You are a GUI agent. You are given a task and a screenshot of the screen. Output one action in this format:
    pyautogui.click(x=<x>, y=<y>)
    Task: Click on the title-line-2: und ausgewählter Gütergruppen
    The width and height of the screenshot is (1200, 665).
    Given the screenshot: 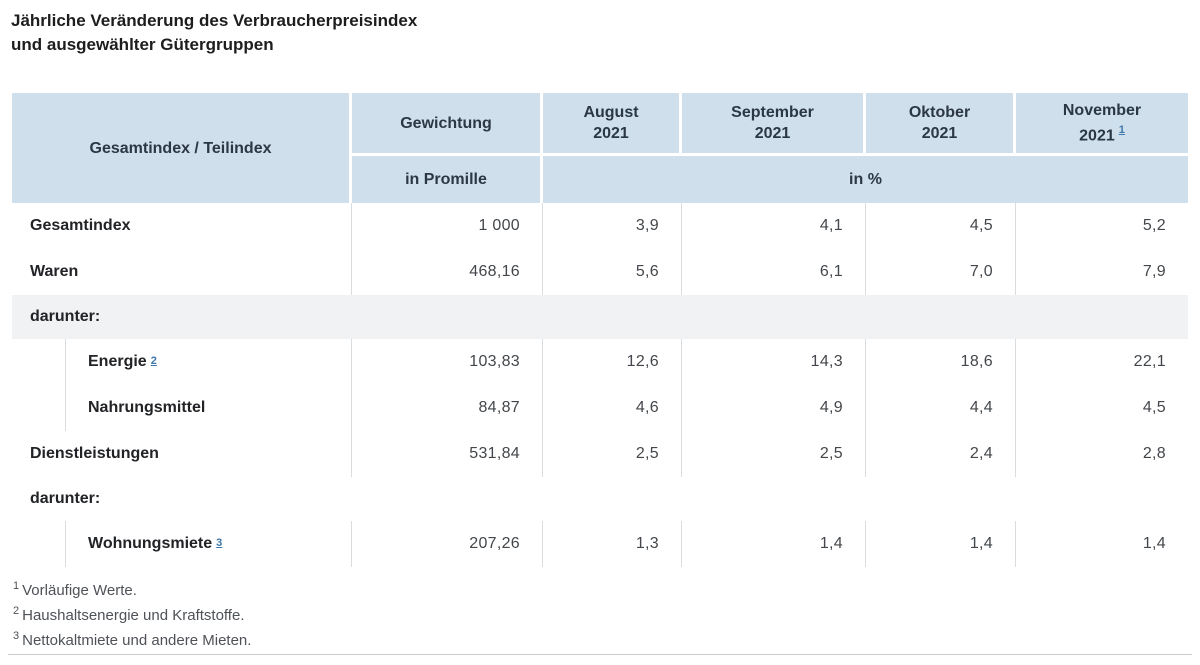 What is the action you would take?
    pyautogui.click(x=142, y=44)
    